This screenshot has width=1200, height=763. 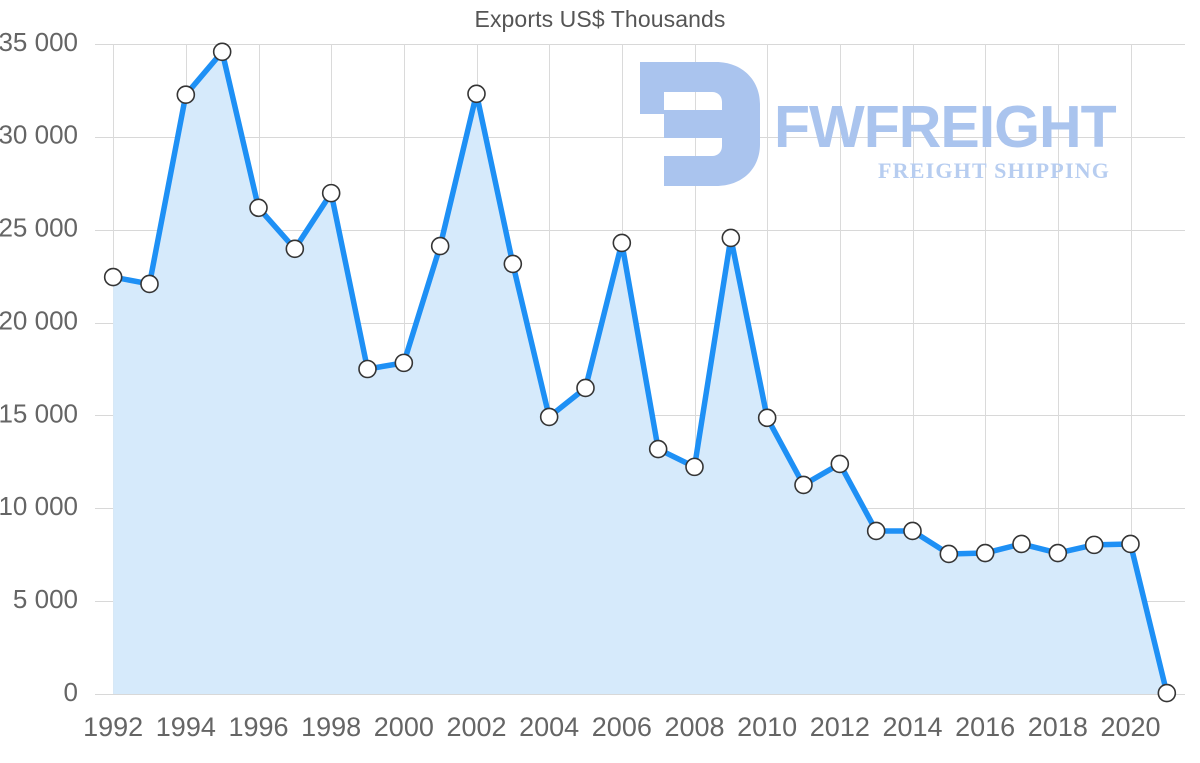 I want to click on data-point-1994, so click(x=186, y=94).